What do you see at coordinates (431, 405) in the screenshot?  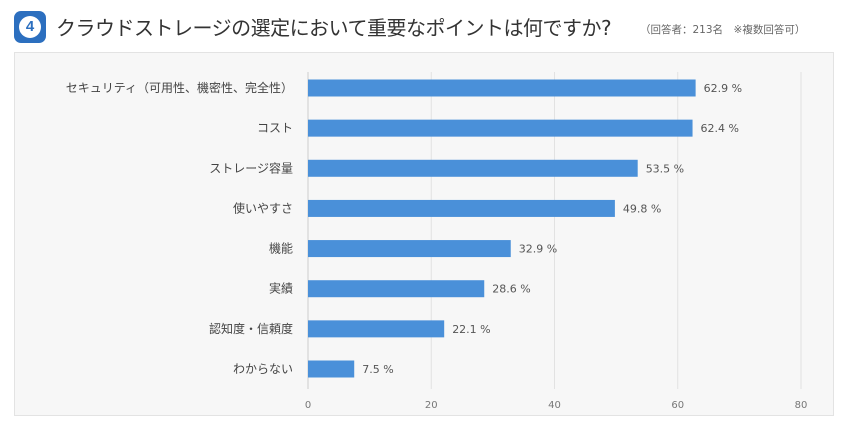 I see `x-tick-label: 20` at bounding box center [431, 405].